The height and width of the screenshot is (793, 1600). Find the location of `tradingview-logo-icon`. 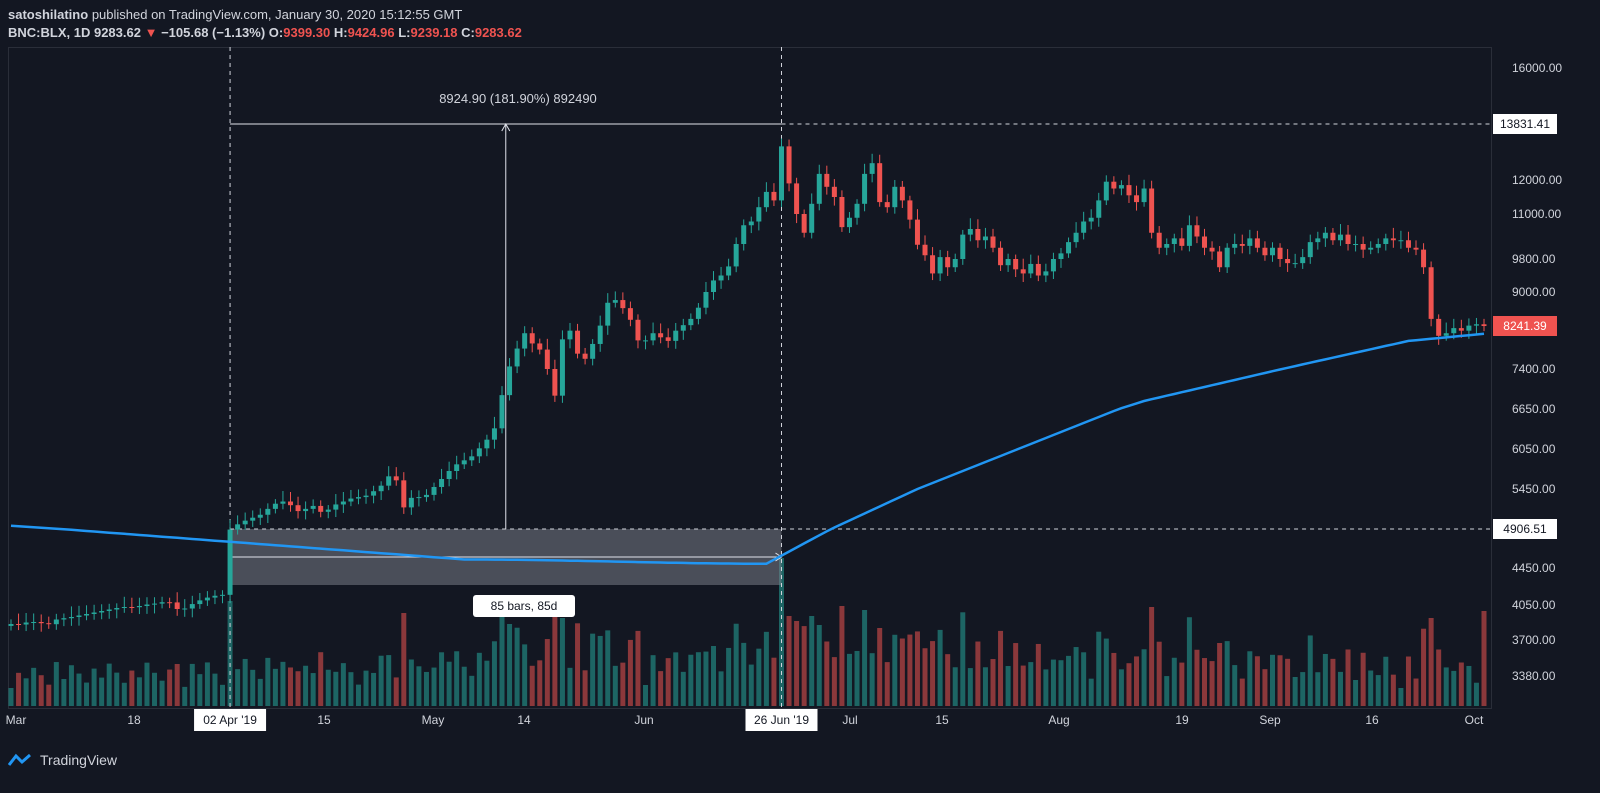

tradingview-logo-icon is located at coordinates (19, 759).